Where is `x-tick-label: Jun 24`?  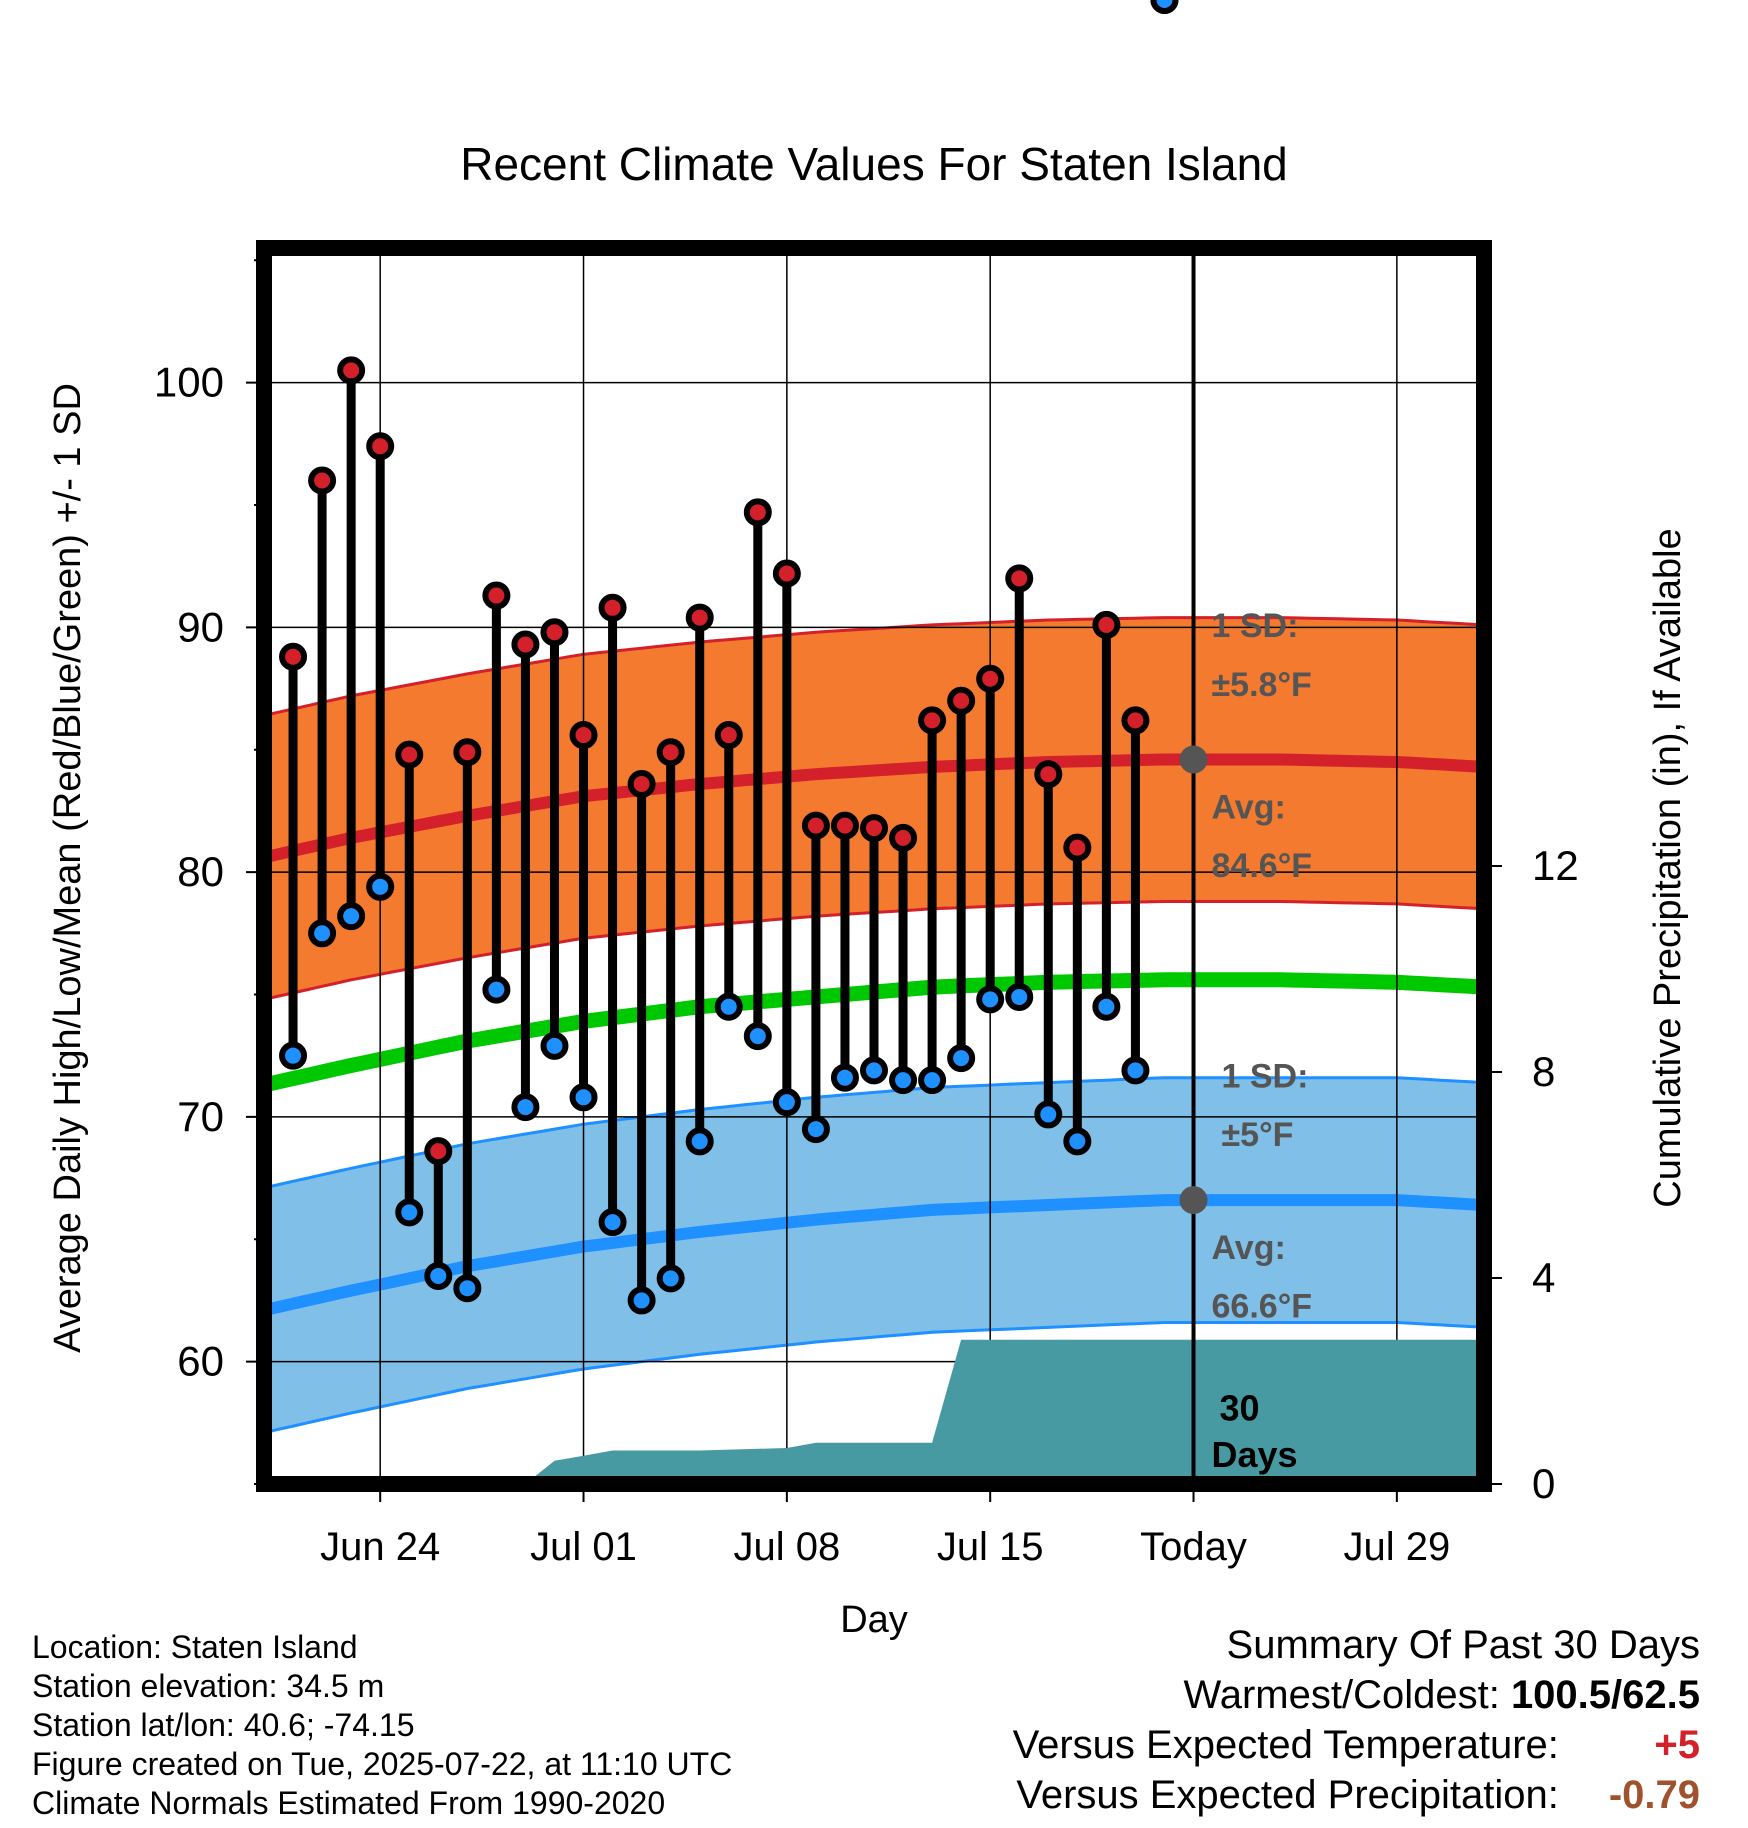
x-tick-label: Jun 24 is located at coordinates (380, 1547).